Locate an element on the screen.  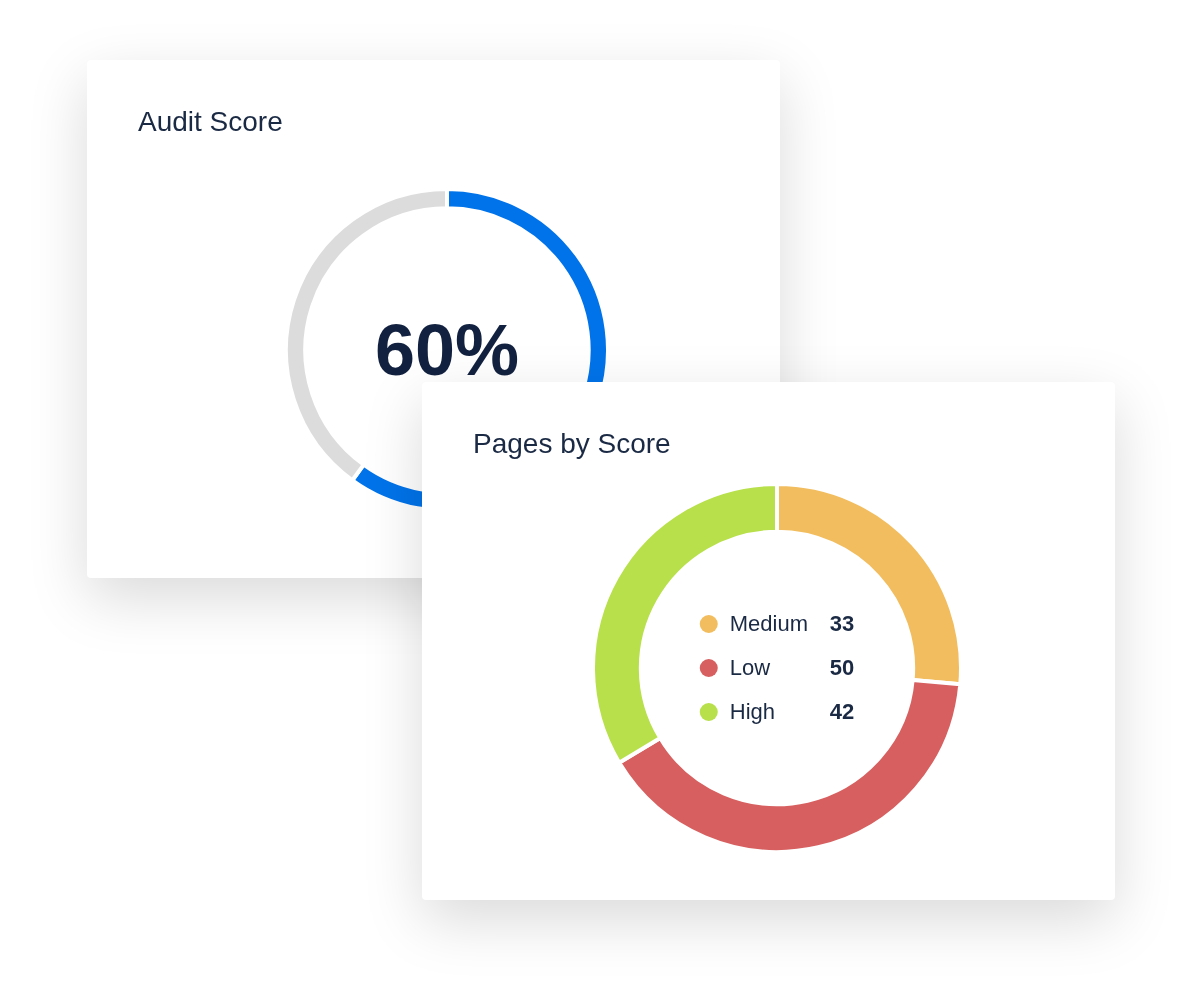
legend-label: Medium is located at coordinates (769, 624).